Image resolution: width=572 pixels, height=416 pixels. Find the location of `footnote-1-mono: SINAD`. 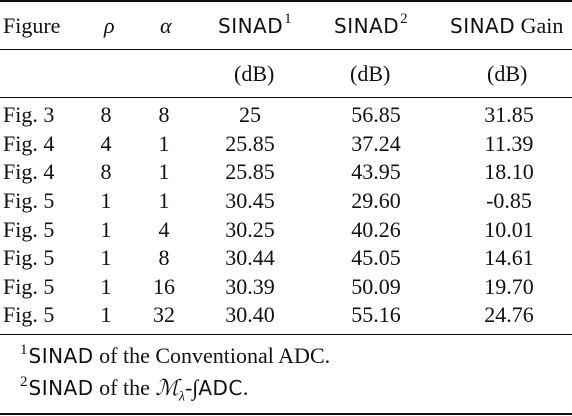

footnote-1-mono: SINAD is located at coordinates (61, 356).